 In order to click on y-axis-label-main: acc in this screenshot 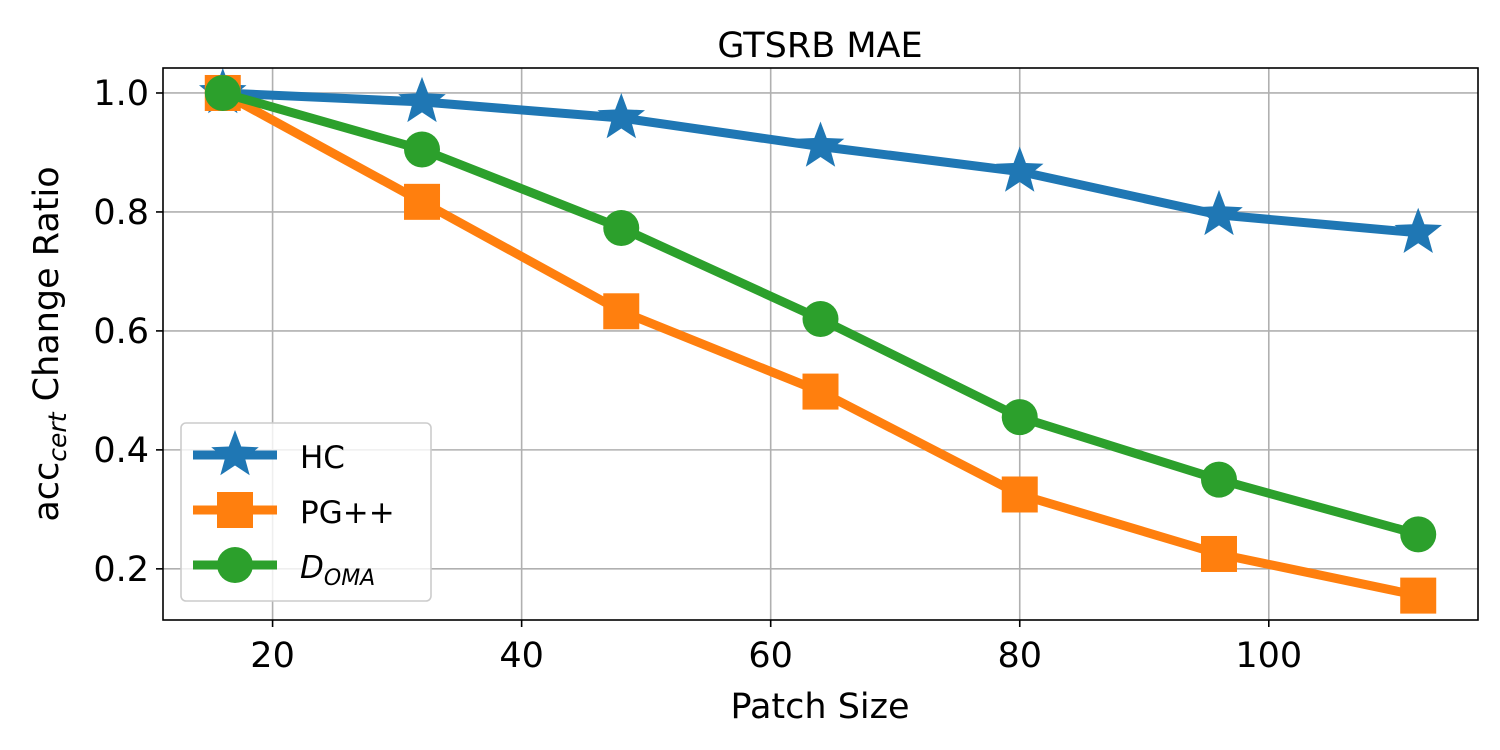, I will do `click(47, 492)`.